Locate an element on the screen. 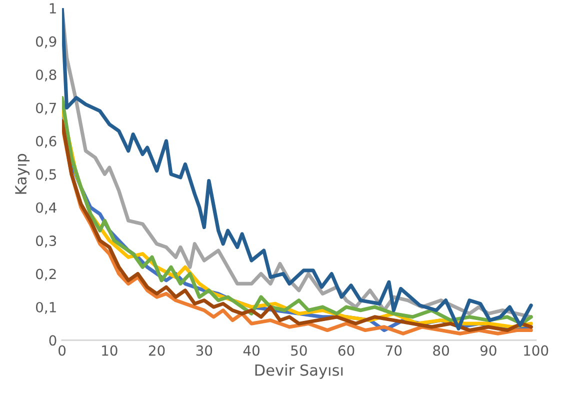 This screenshot has height=405, width=564. x-tick-label: 50 is located at coordinates (299, 350).